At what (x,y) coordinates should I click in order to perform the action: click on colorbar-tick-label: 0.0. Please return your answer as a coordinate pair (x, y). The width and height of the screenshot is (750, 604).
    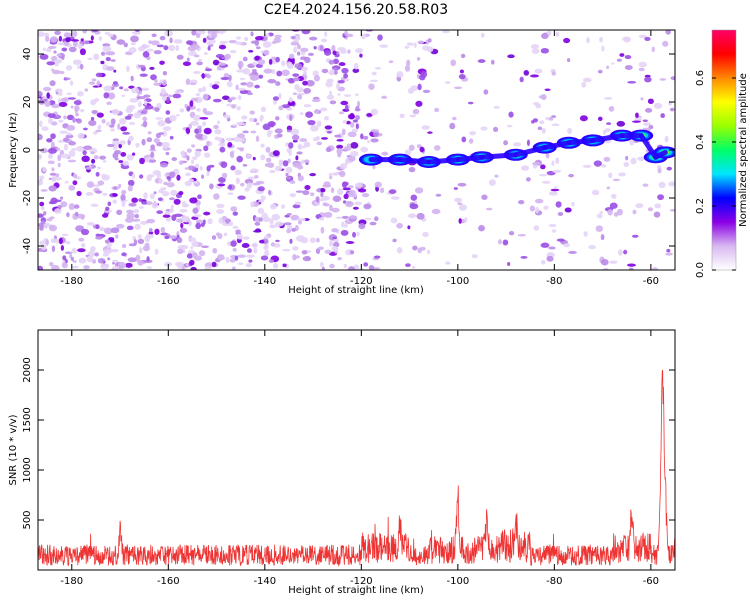
    Looking at the image, I should click on (700, 270).